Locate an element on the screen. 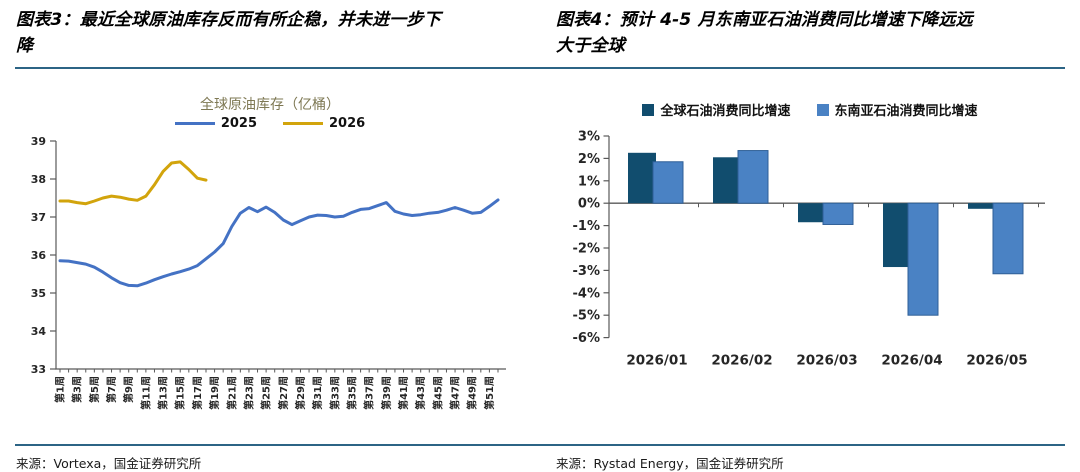 Image resolution: width=1080 pixels, height=472 pixels. svg-text: 第21周 is located at coordinates (231, 393).